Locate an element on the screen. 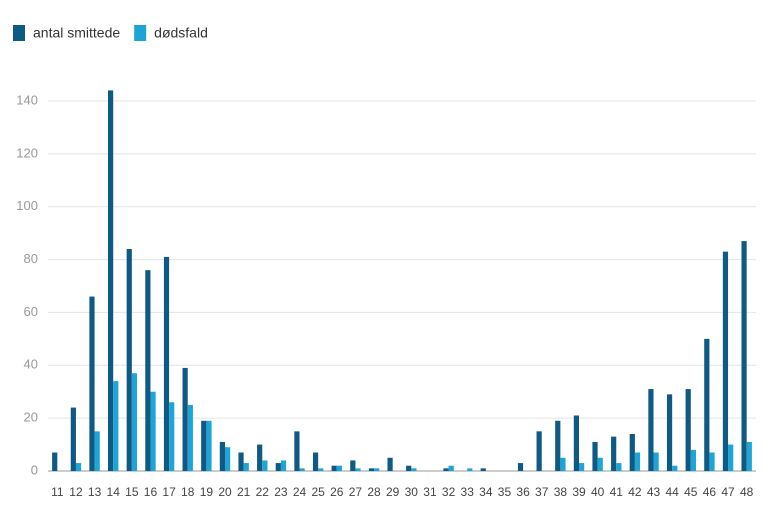 This screenshot has height=518, width=770. x-tick-label: 33 is located at coordinates (468, 492).